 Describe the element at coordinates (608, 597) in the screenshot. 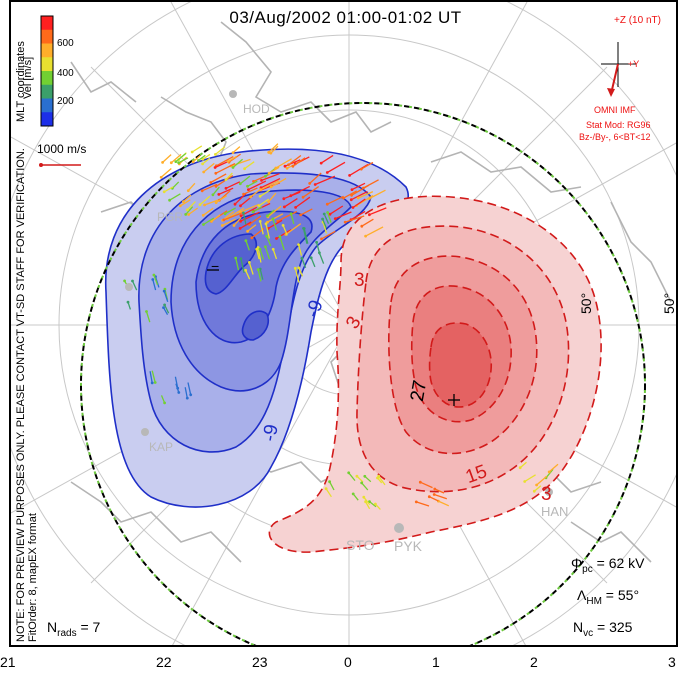

I see `stat-lambda-hm: ΛHM = 55°` at that location.